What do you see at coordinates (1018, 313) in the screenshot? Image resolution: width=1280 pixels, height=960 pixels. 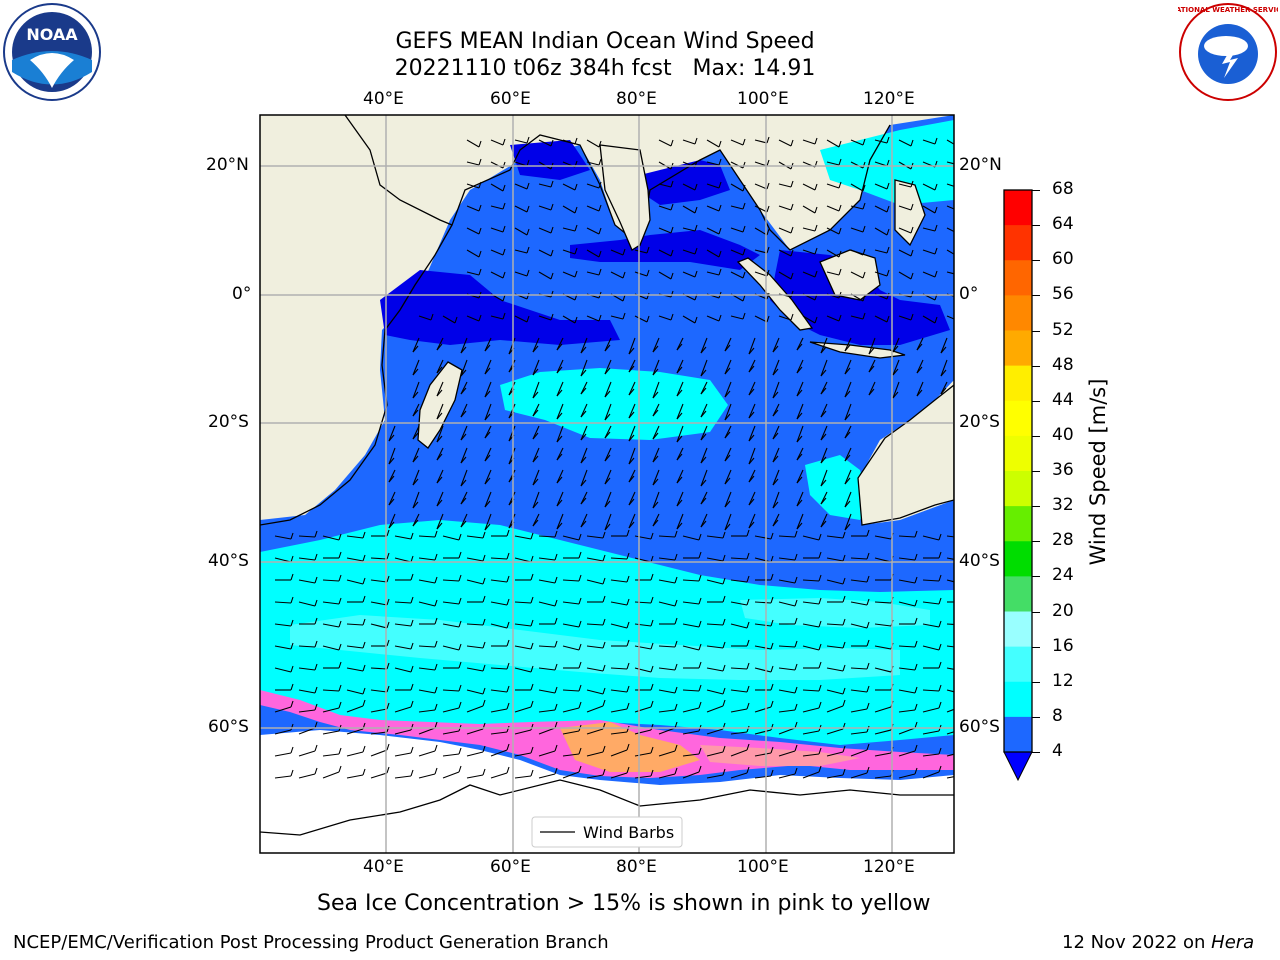 I see `colorbar-cell` at bounding box center [1018, 313].